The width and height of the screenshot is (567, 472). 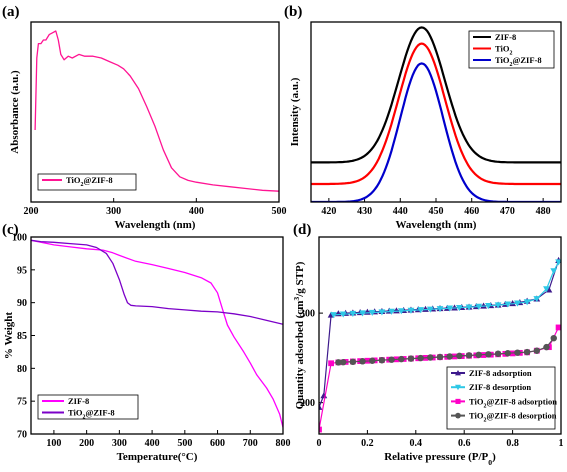 I want to click on y-tick-label: 200, so click(x=307, y=403).